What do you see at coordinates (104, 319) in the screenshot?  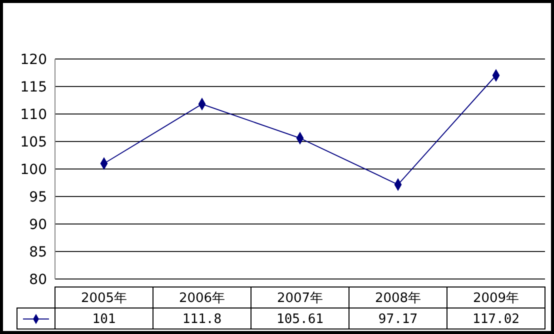 I see `data-label: 101` at bounding box center [104, 319].